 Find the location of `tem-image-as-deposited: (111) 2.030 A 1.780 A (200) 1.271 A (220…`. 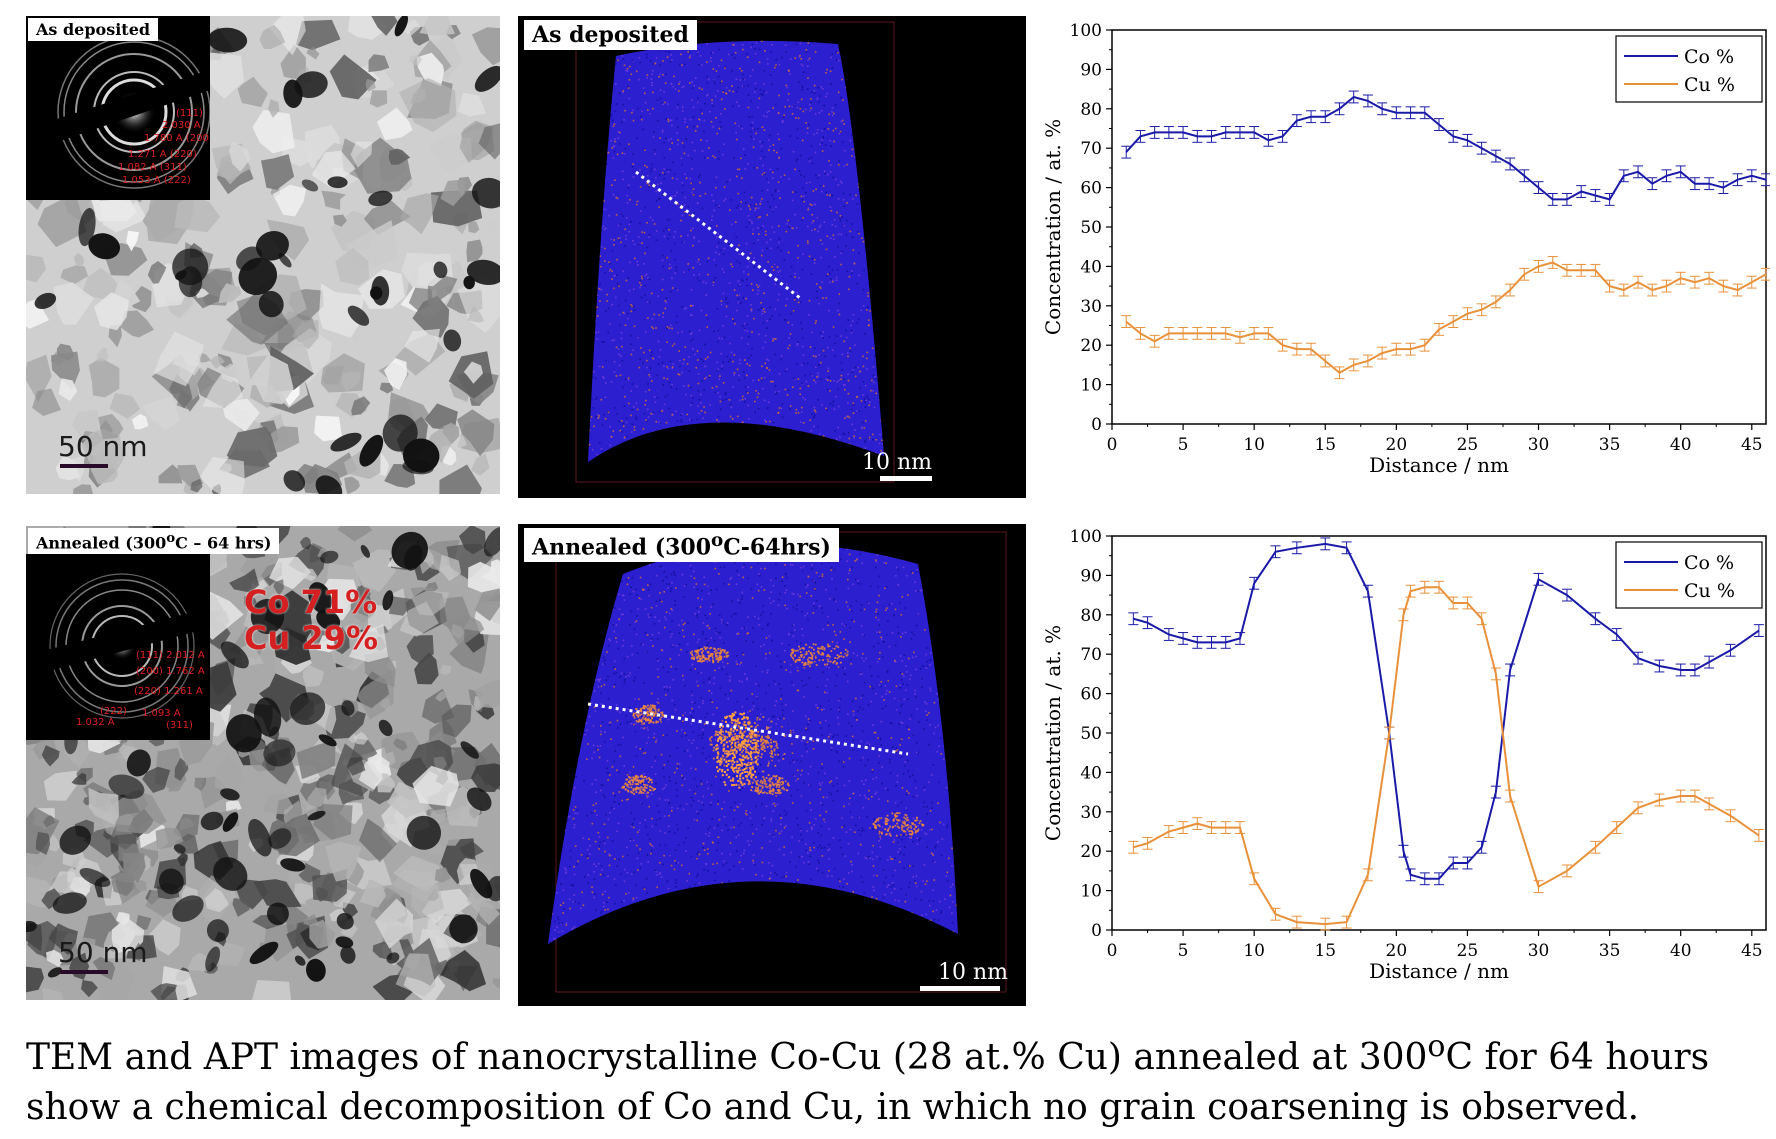

tem-image-as-deposited: (111) 2.030 A 1.780 A (200) 1.271 A (220… is located at coordinates (263, 255).